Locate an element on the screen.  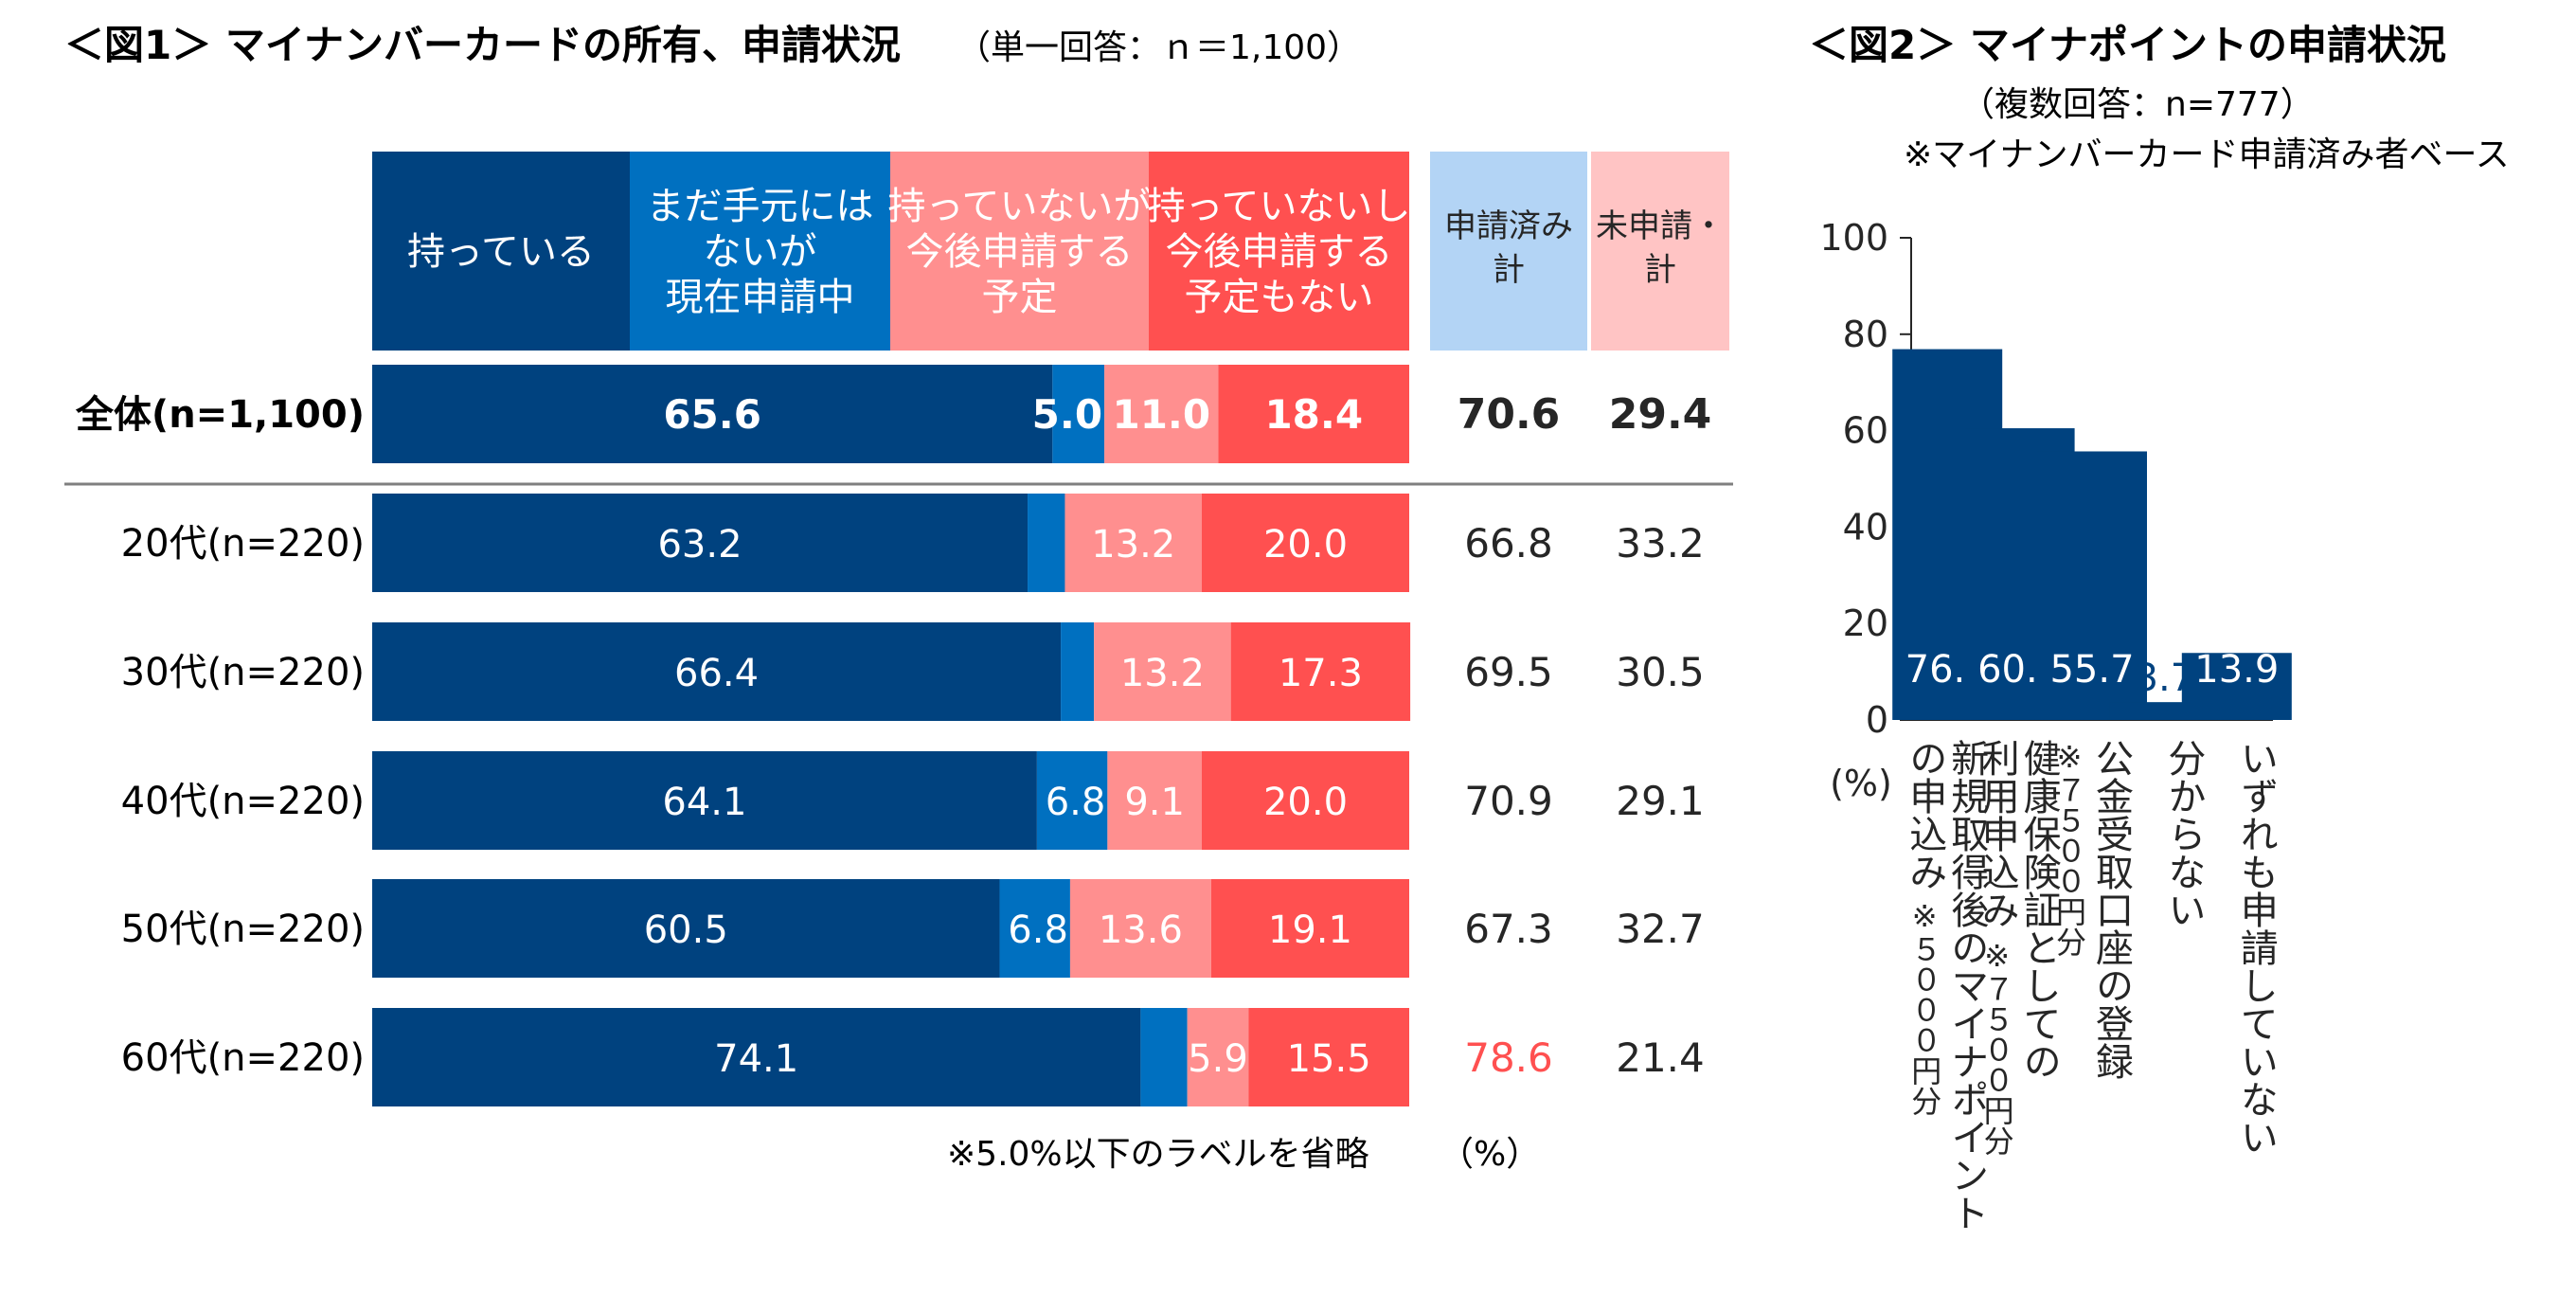
bar-label: 60.5 is located at coordinates (686, 930).